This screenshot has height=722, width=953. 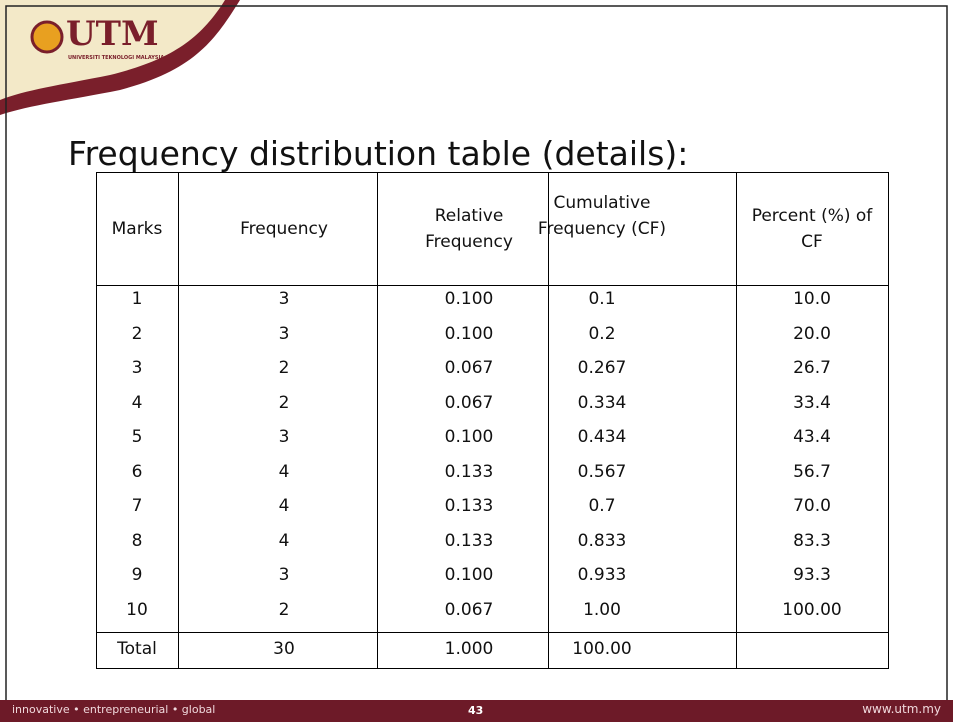 What do you see at coordinates (602, 402) in the screenshot?
I see `table-cell: 0.334` at bounding box center [602, 402].